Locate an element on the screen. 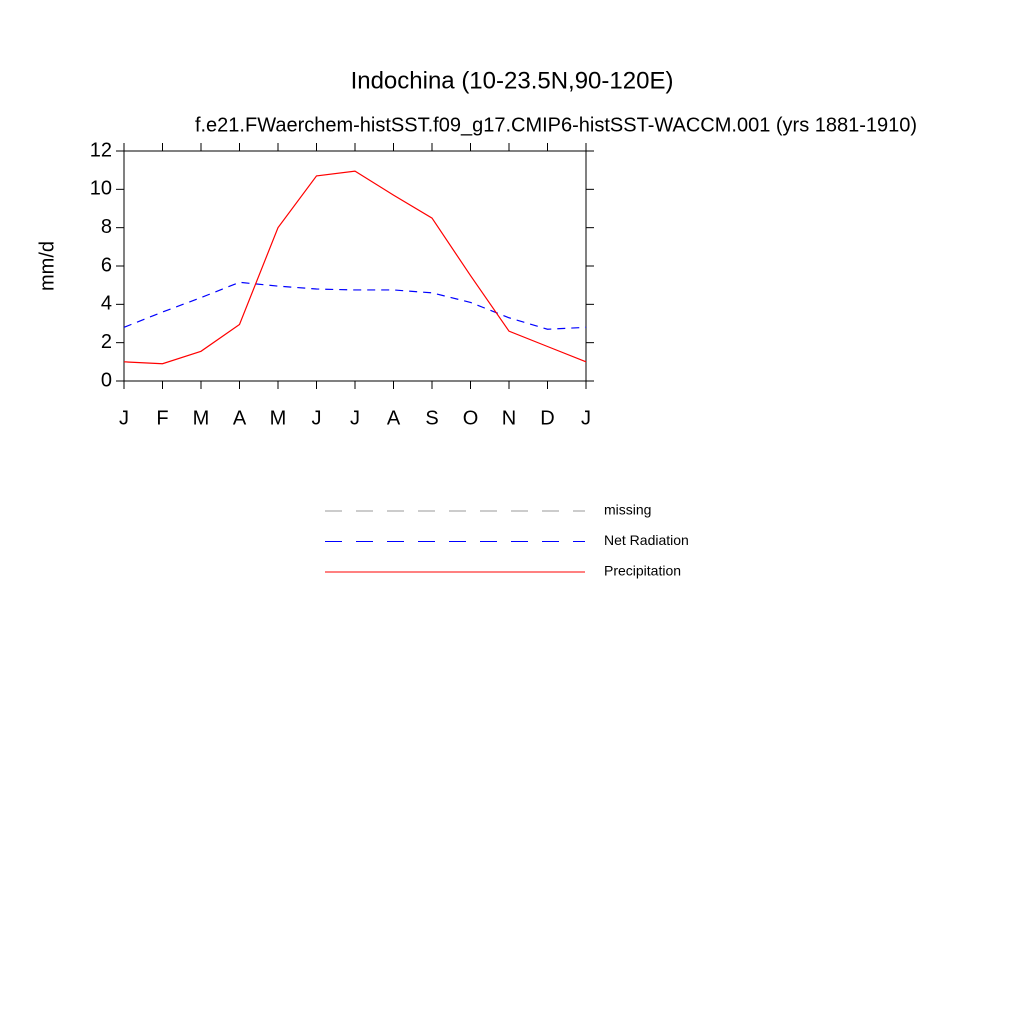 The image size is (1024, 1024). plot-frame is located at coordinates (355, 266).